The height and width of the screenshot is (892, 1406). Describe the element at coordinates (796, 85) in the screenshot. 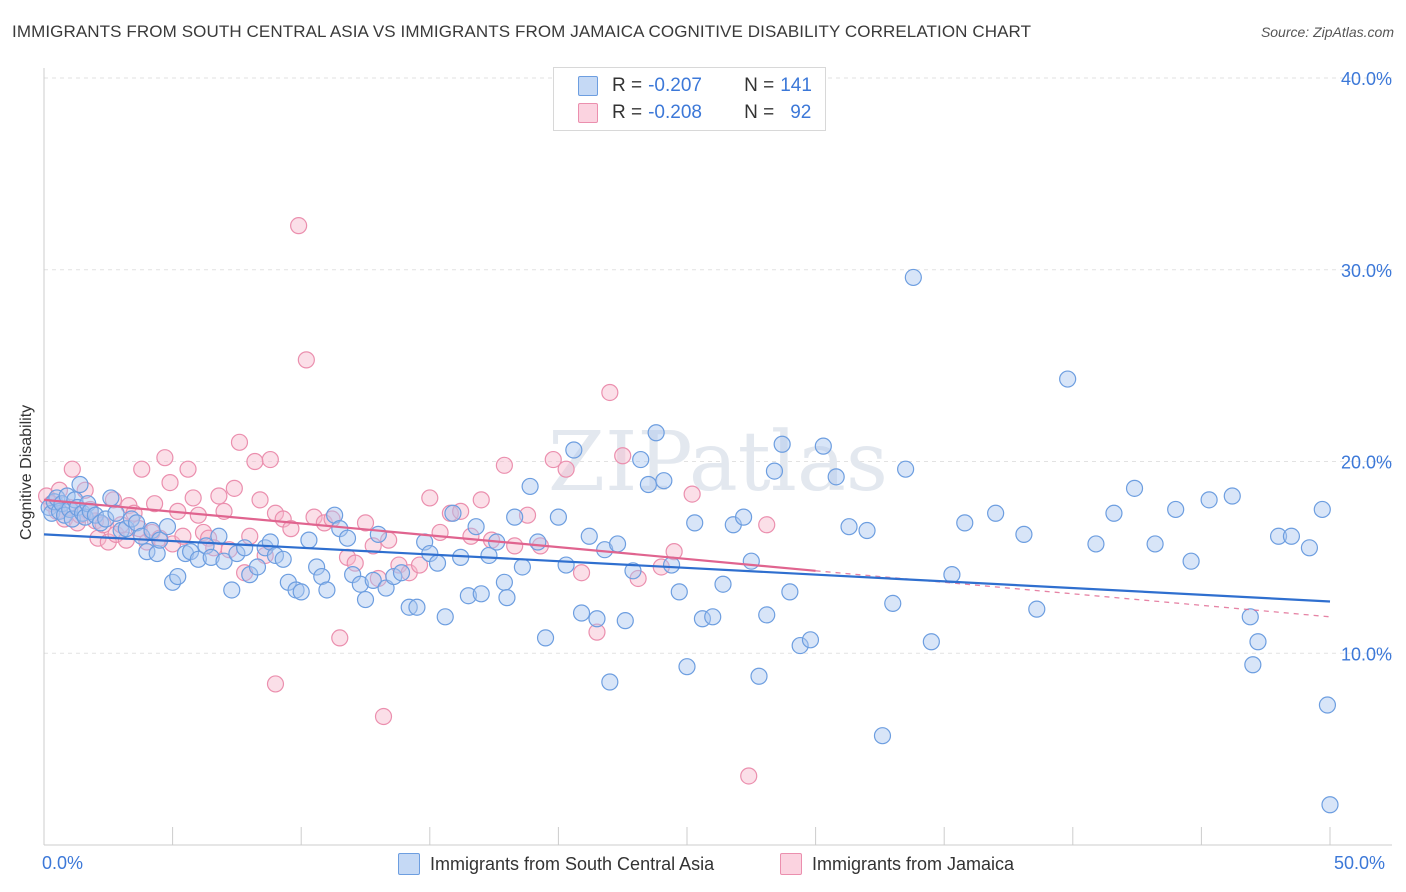

I see `legend-n-value: 141` at that location.